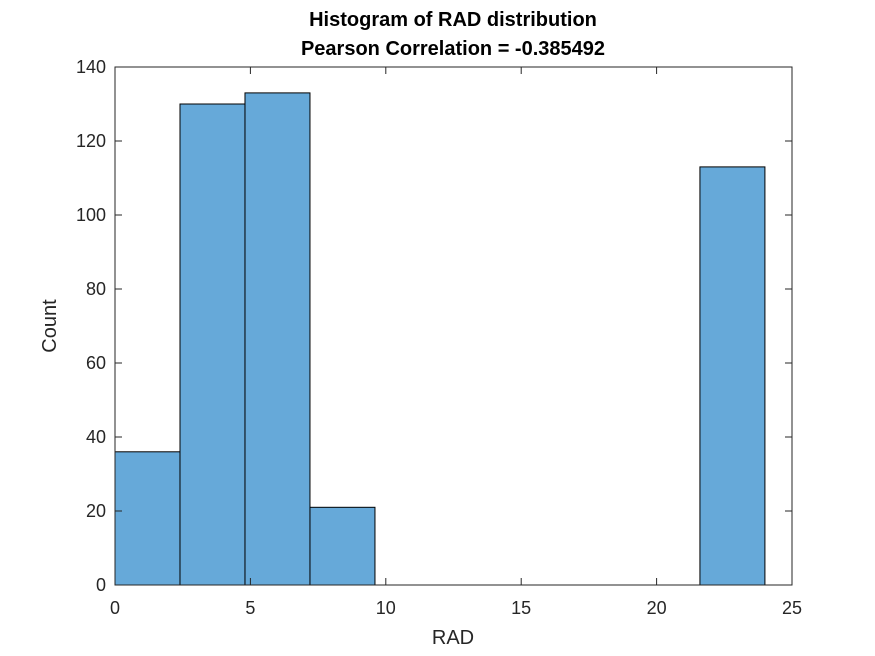 The image size is (875, 656). Describe the element at coordinates (101, 585) in the screenshot. I see `y-tick-label: 0` at that location.